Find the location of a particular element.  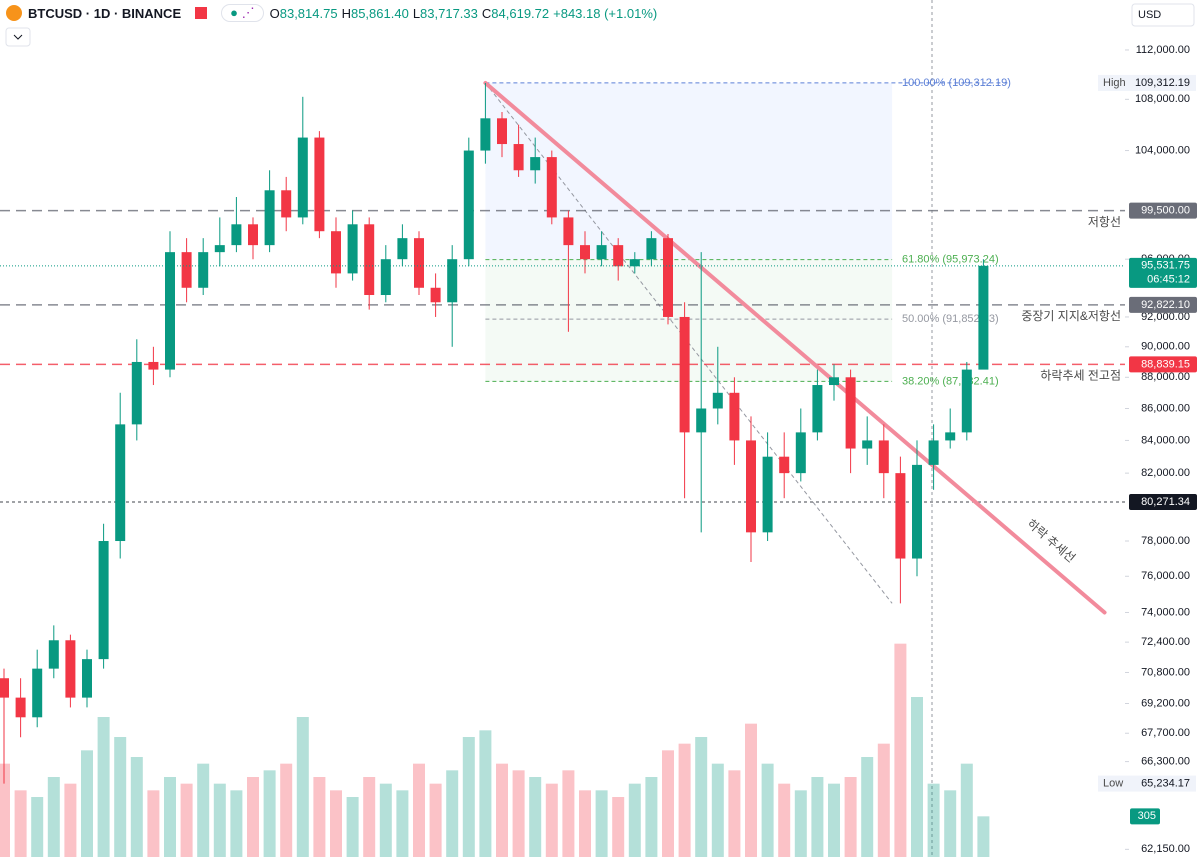

fib-label: 61.80% (95,973.24) is located at coordinates (950, 259).